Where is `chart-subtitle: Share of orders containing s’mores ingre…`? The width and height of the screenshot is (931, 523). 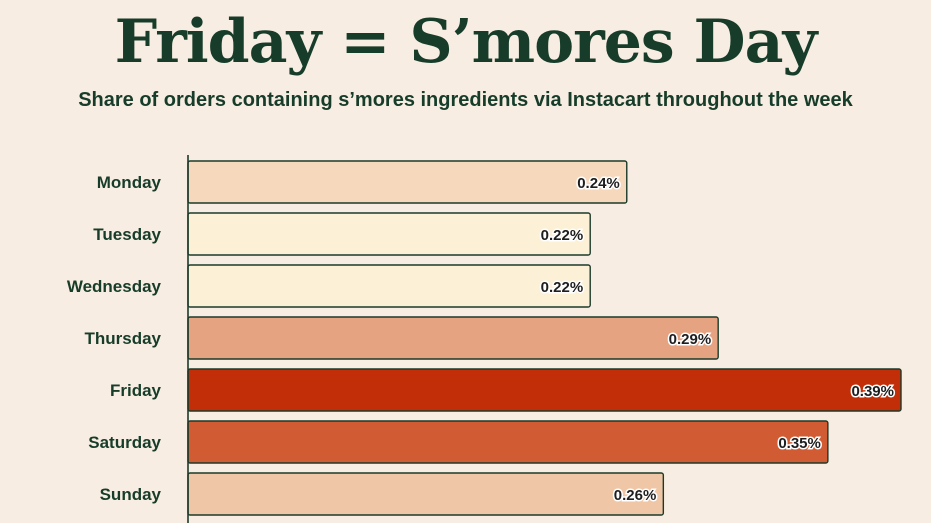 chart-subtitle: Share of orders containing s’mores ingre… is located at coordinates (465, 100).